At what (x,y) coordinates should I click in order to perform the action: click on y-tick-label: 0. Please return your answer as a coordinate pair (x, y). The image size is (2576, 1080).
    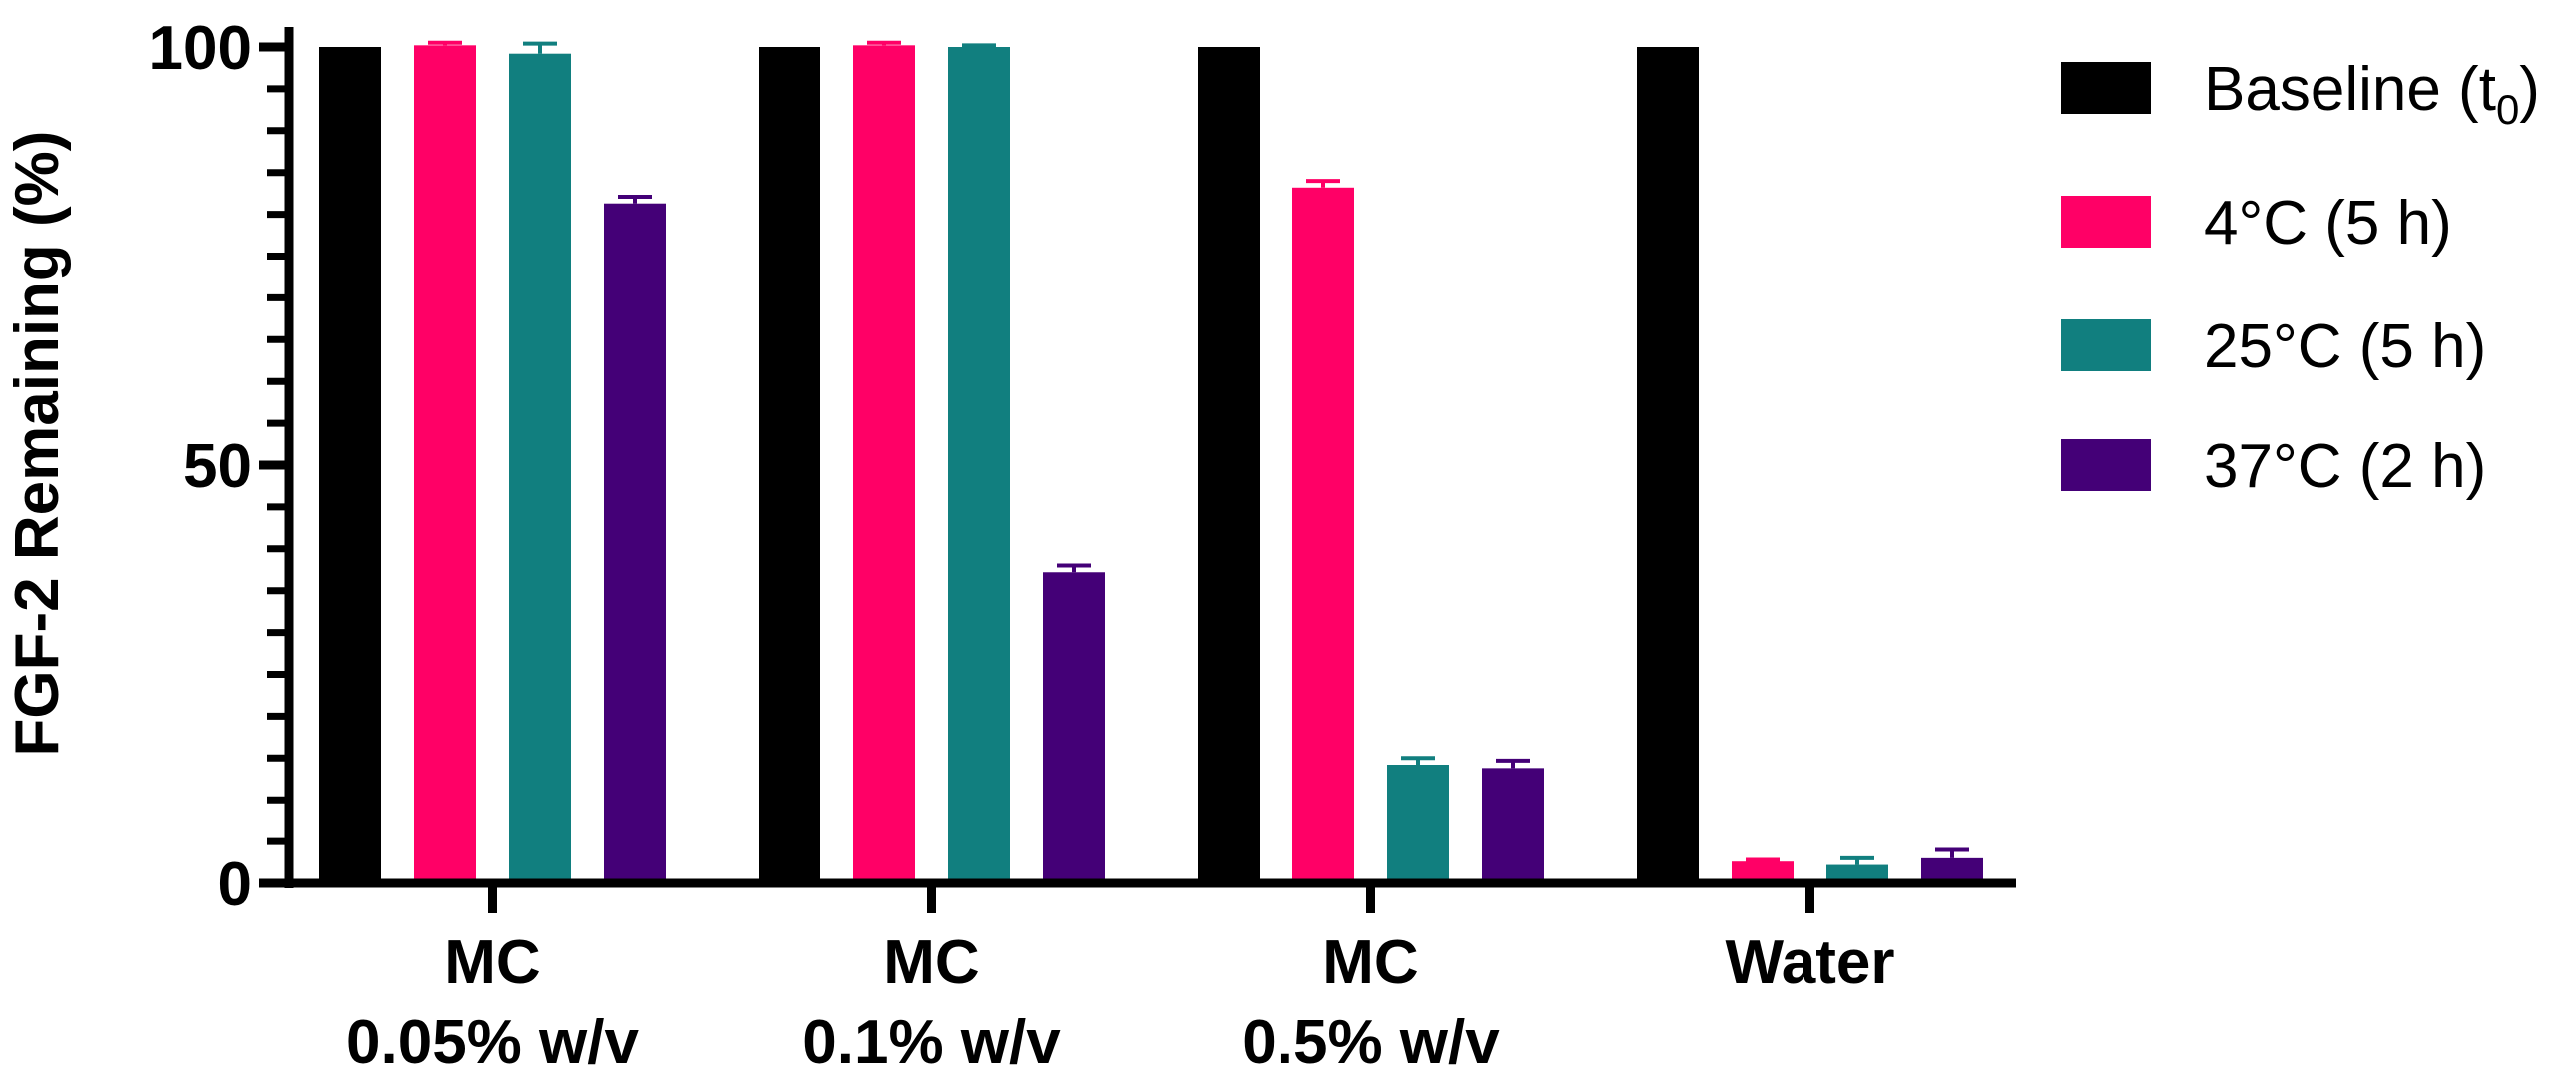
    Looking at the image, I should click on (235, 884).